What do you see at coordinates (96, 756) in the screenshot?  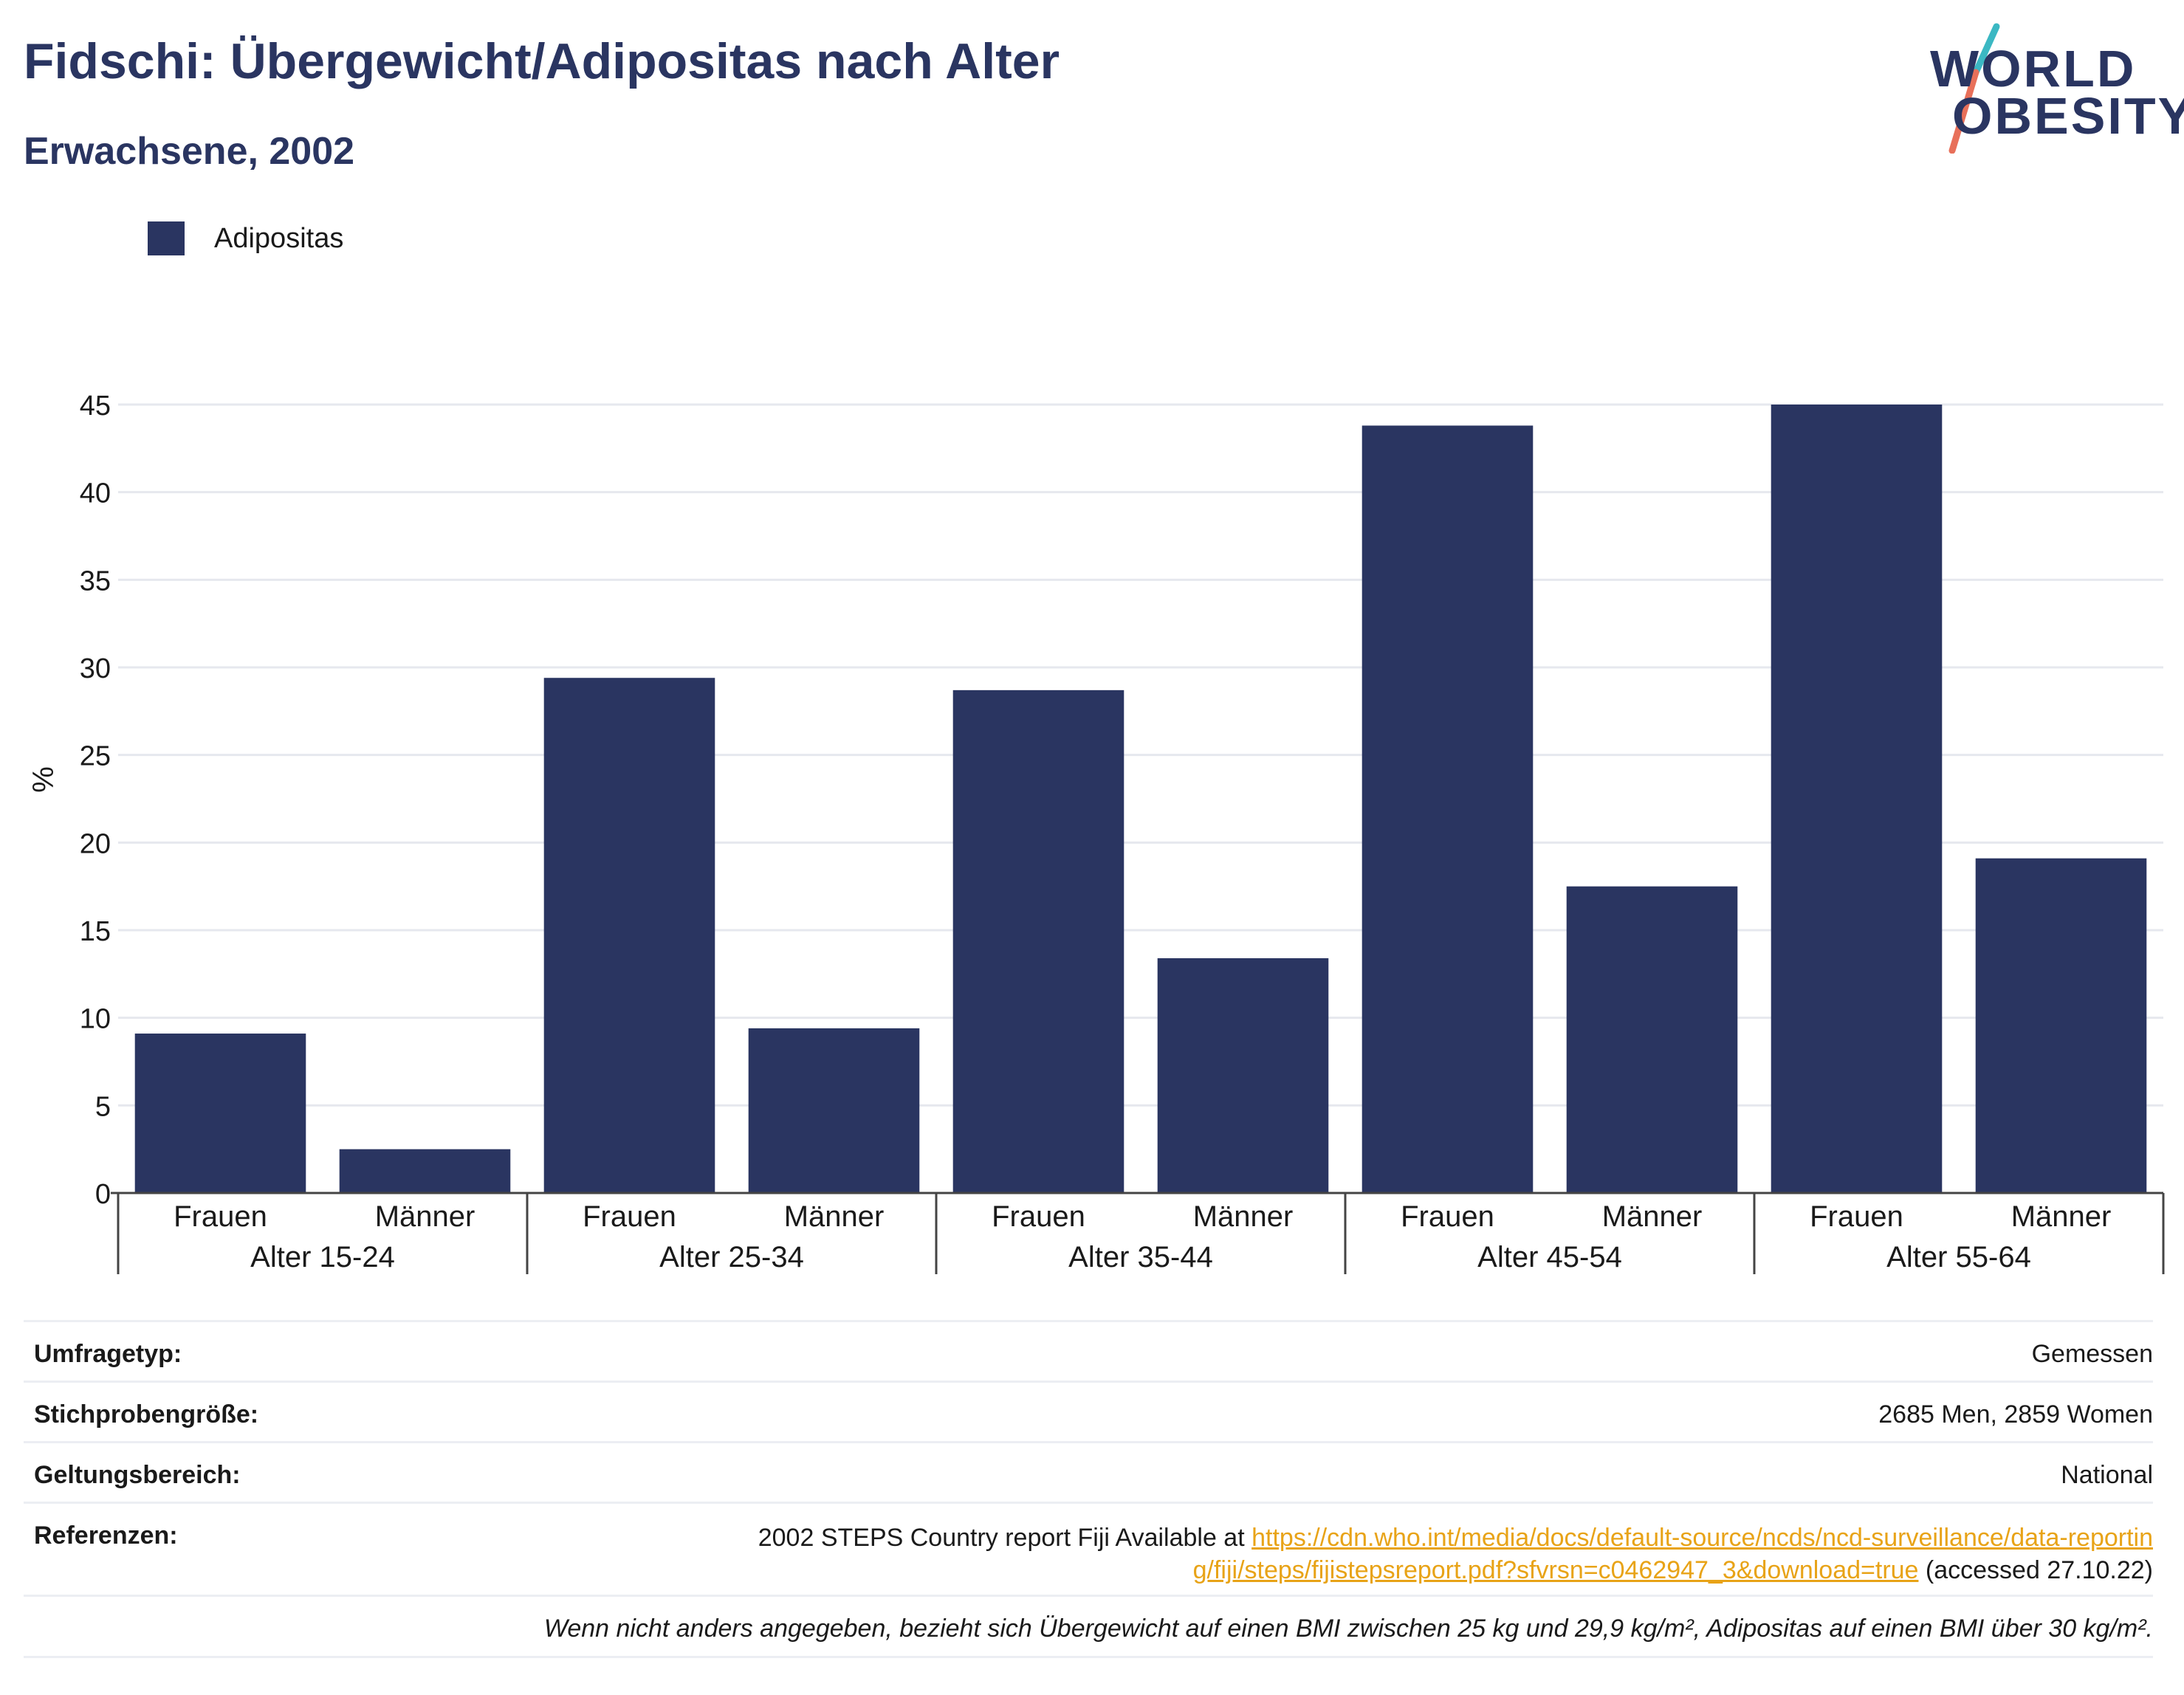 I see `y-tick-label: 25` at bounding box center [96, 756].